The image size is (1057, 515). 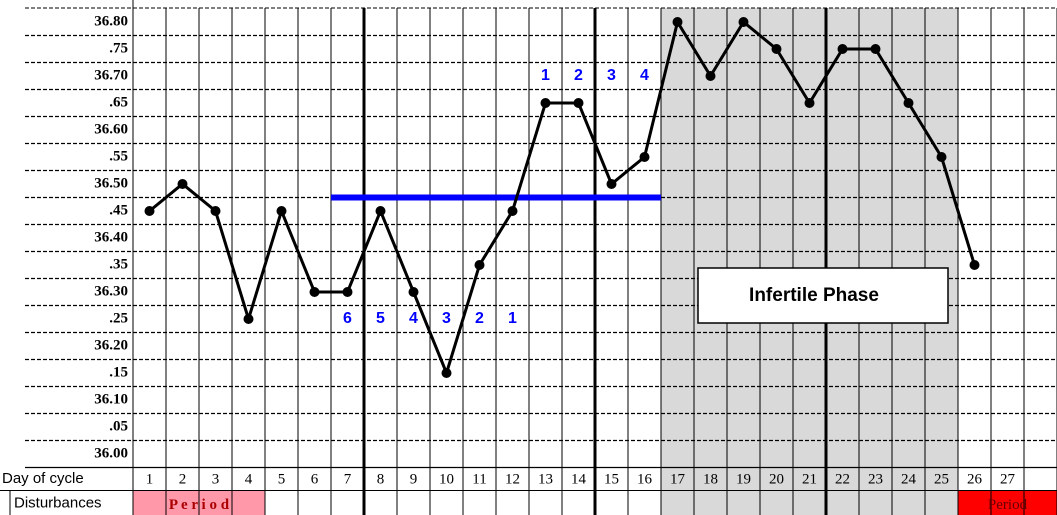 I want to click on disturbance-text: P e r i o d, so click(x=199, y=505).